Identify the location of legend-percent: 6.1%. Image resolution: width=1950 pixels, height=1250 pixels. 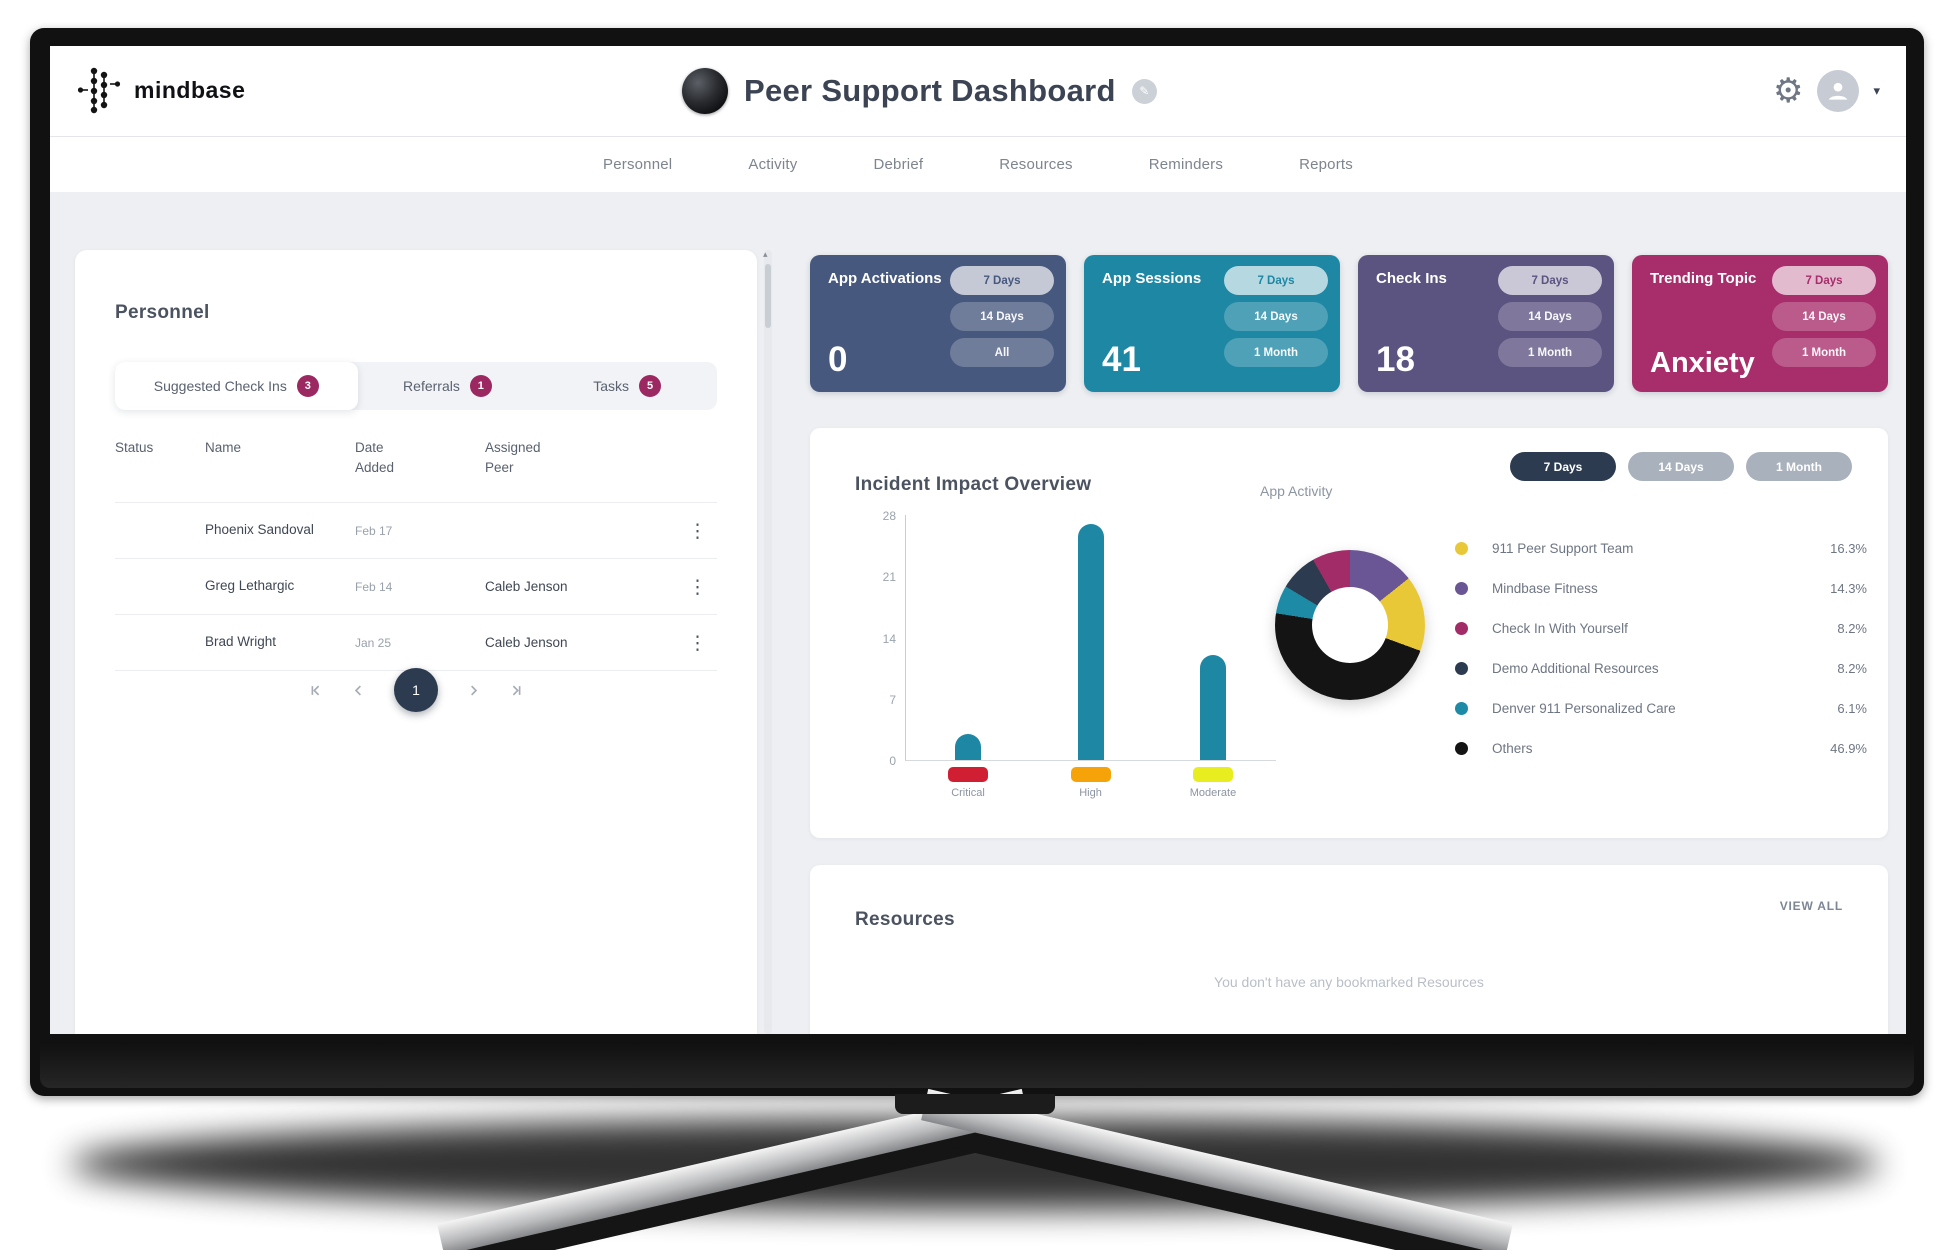
(1852, 708).